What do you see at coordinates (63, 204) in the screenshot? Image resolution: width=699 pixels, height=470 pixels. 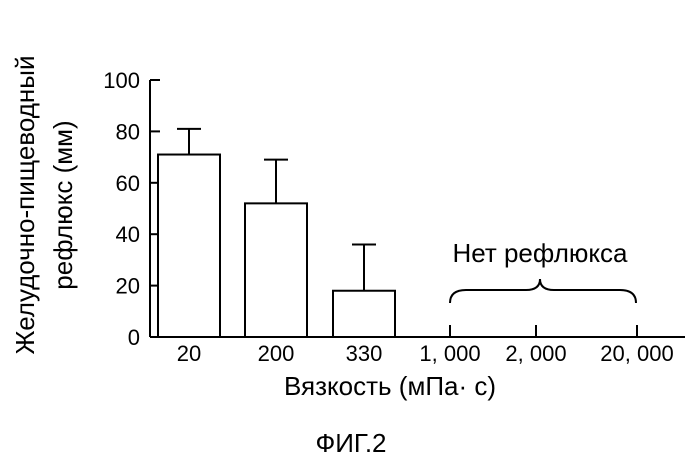 I see `y-axis-title-line2: рефлюкс (мм)` at bounding box center [63, 204].